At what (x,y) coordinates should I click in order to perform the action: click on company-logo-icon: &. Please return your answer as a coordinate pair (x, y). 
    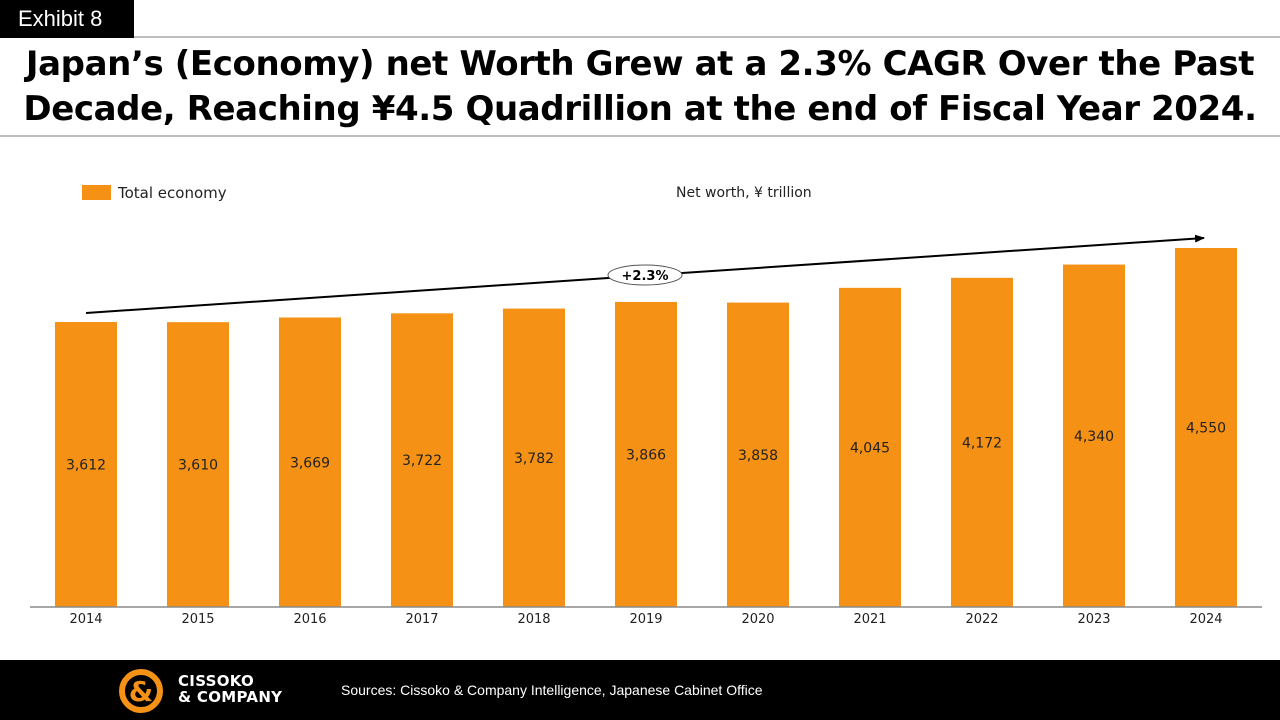
    Looking at the image, I should click on (141, 691).